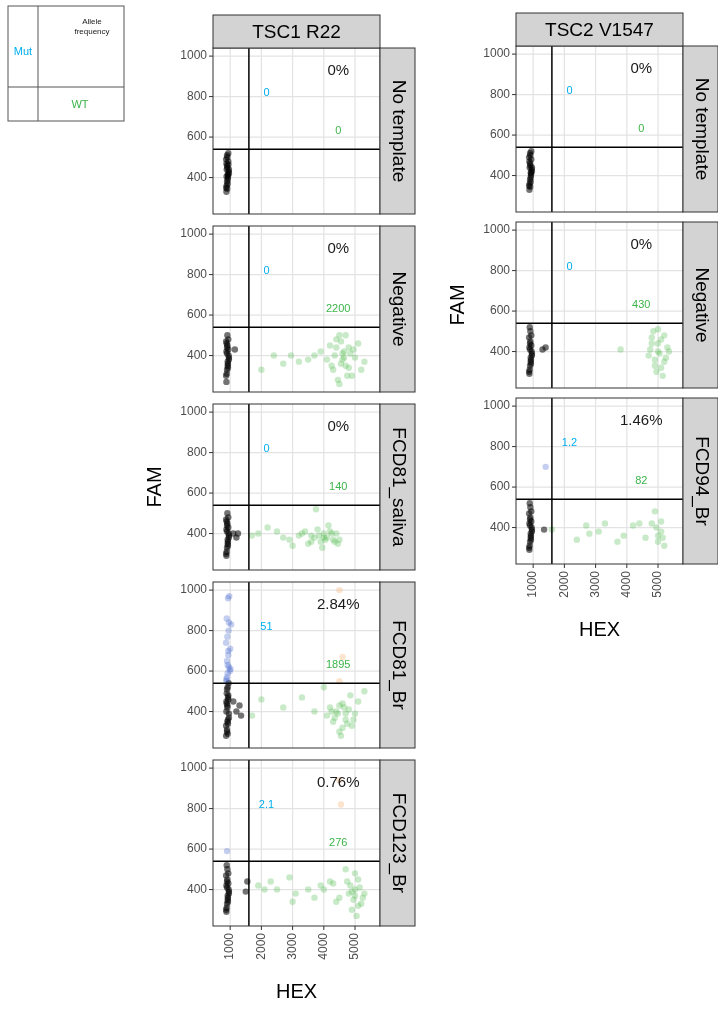 The image size is (718, 1009). Describe the element at coordinates (92, 26) in the screenshot. I see `text: Allele frequency` at that location.